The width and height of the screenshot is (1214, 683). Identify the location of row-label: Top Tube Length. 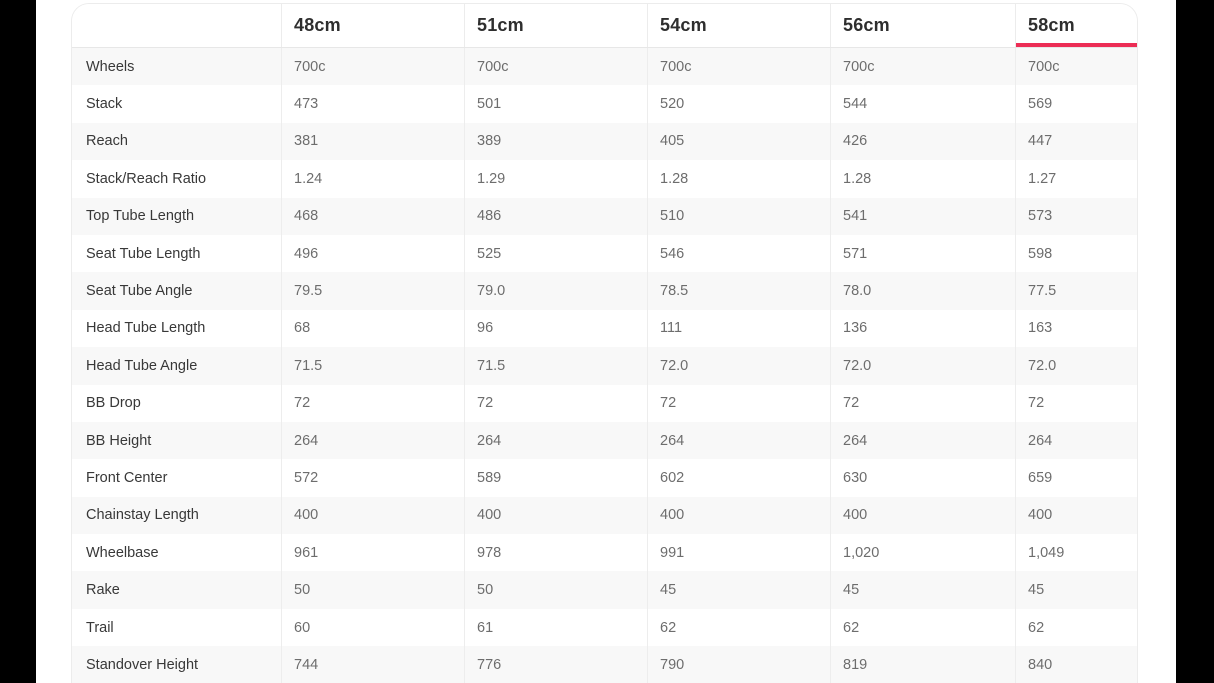
(140, 216).